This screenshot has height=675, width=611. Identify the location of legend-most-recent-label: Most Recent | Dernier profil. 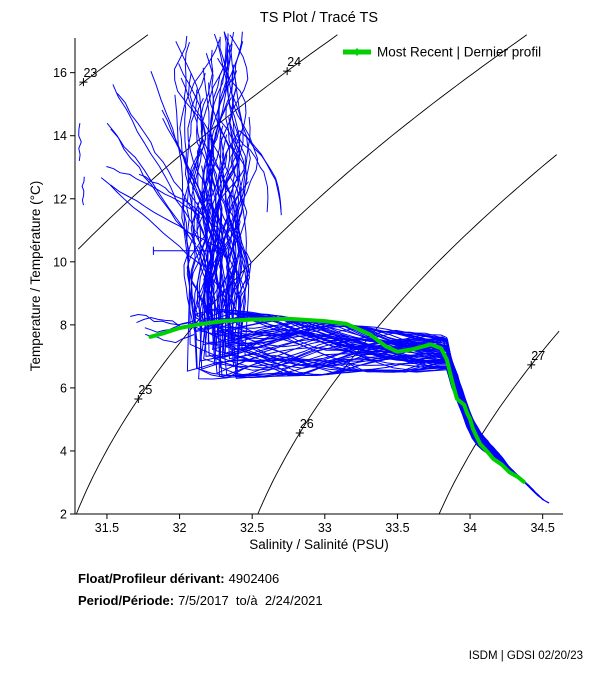
(459, 52).